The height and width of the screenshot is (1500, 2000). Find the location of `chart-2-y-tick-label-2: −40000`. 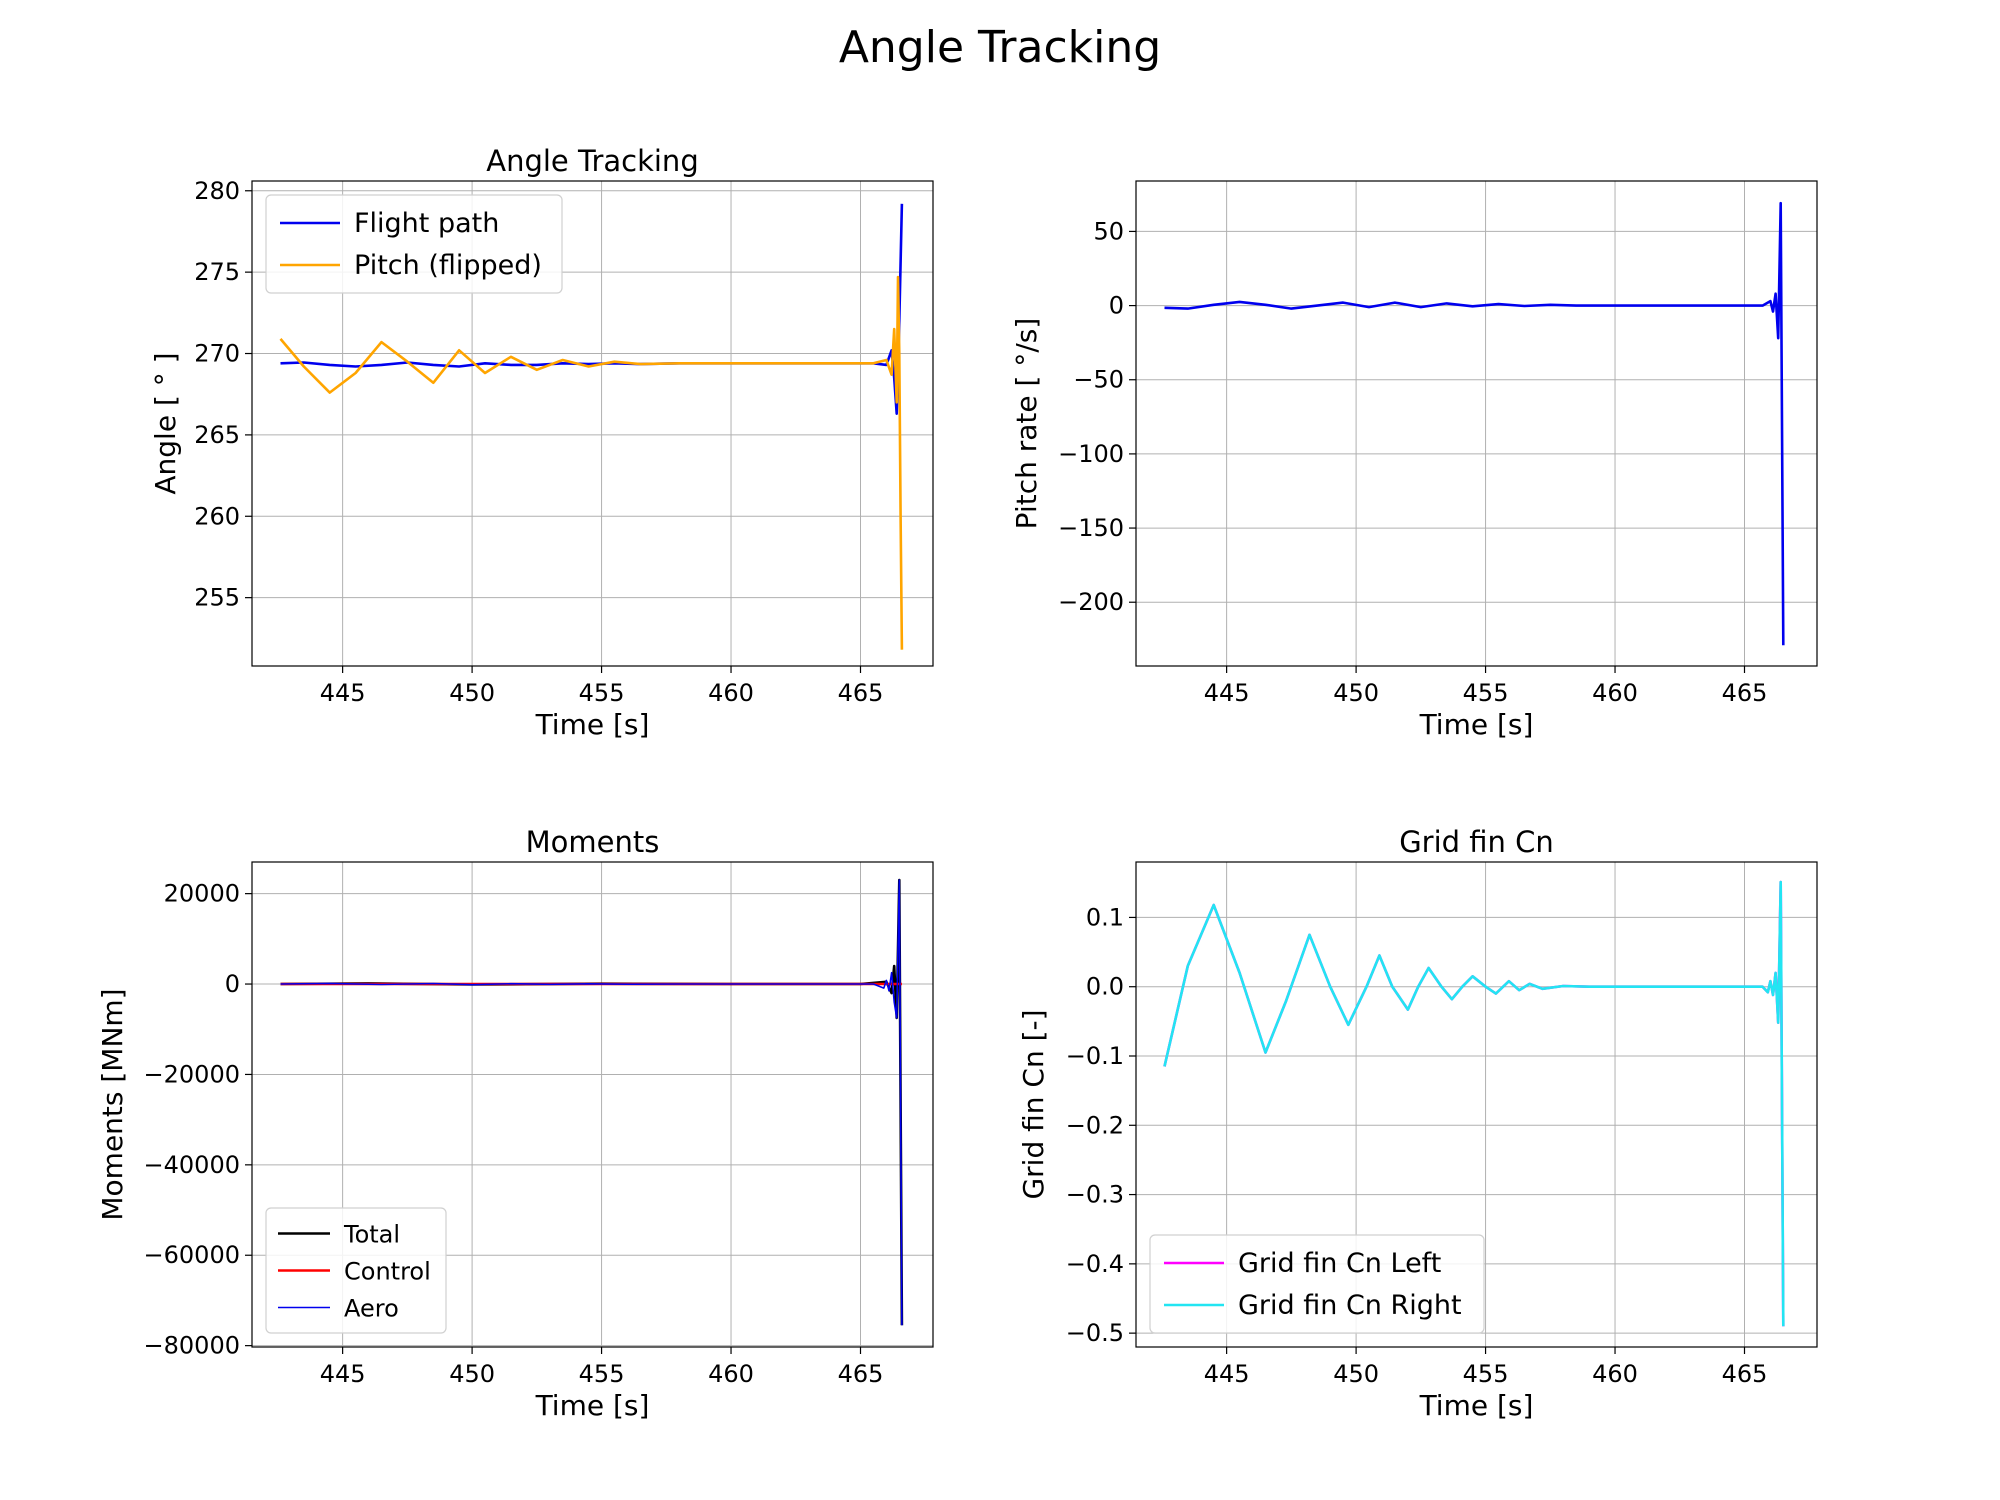

chart-2-y-tick-label-2: −40000 is located at coordinates (192, 1165).